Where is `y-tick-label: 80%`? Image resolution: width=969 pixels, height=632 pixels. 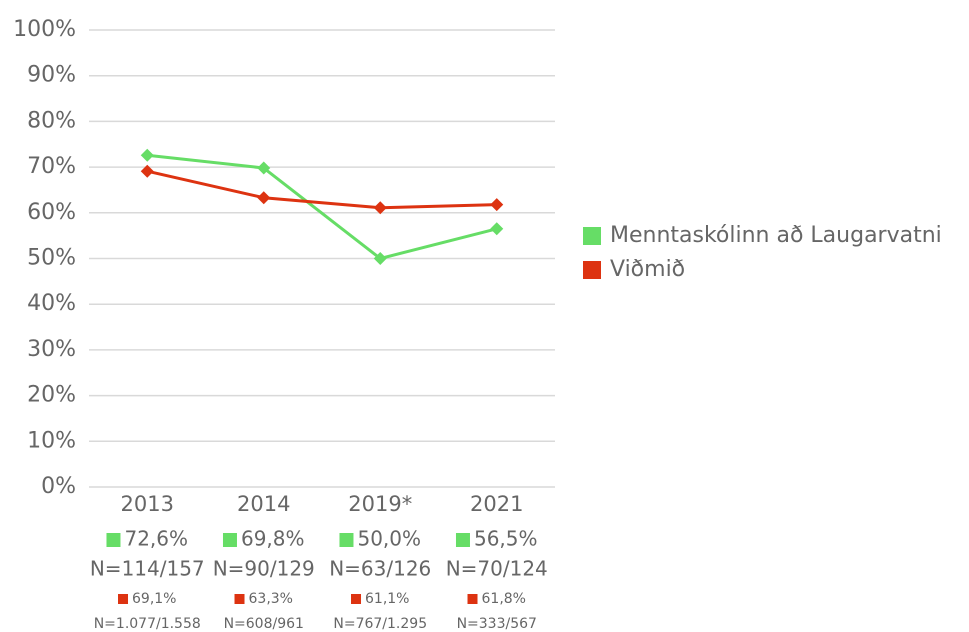 y-tick-label: 80% is located at coordinates (51, 120).